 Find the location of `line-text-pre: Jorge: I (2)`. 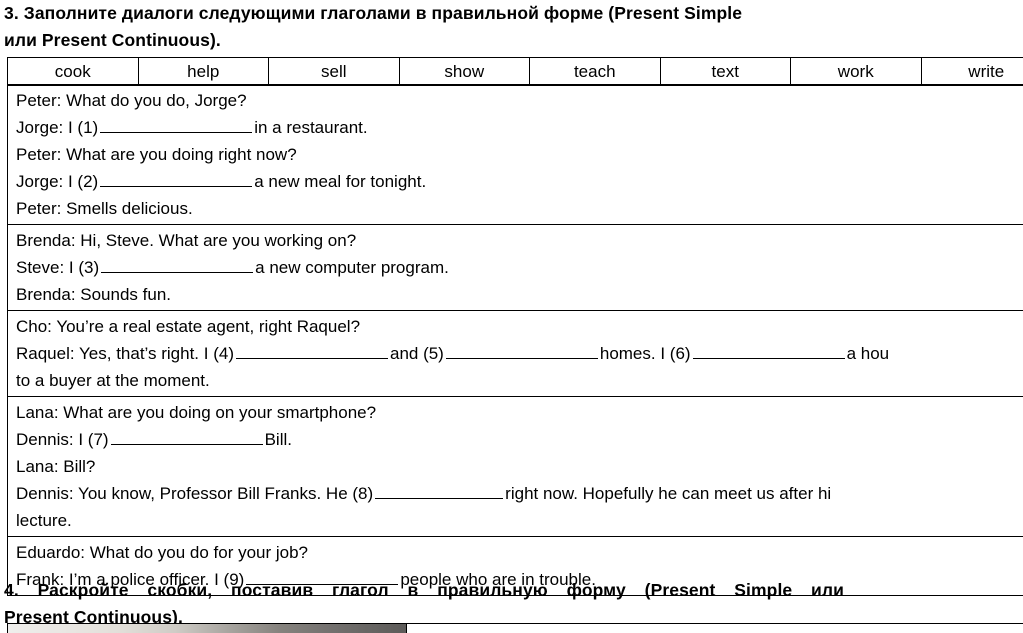

line-text-pre: Jorge: I (2) is located at coordinates (57, 181).